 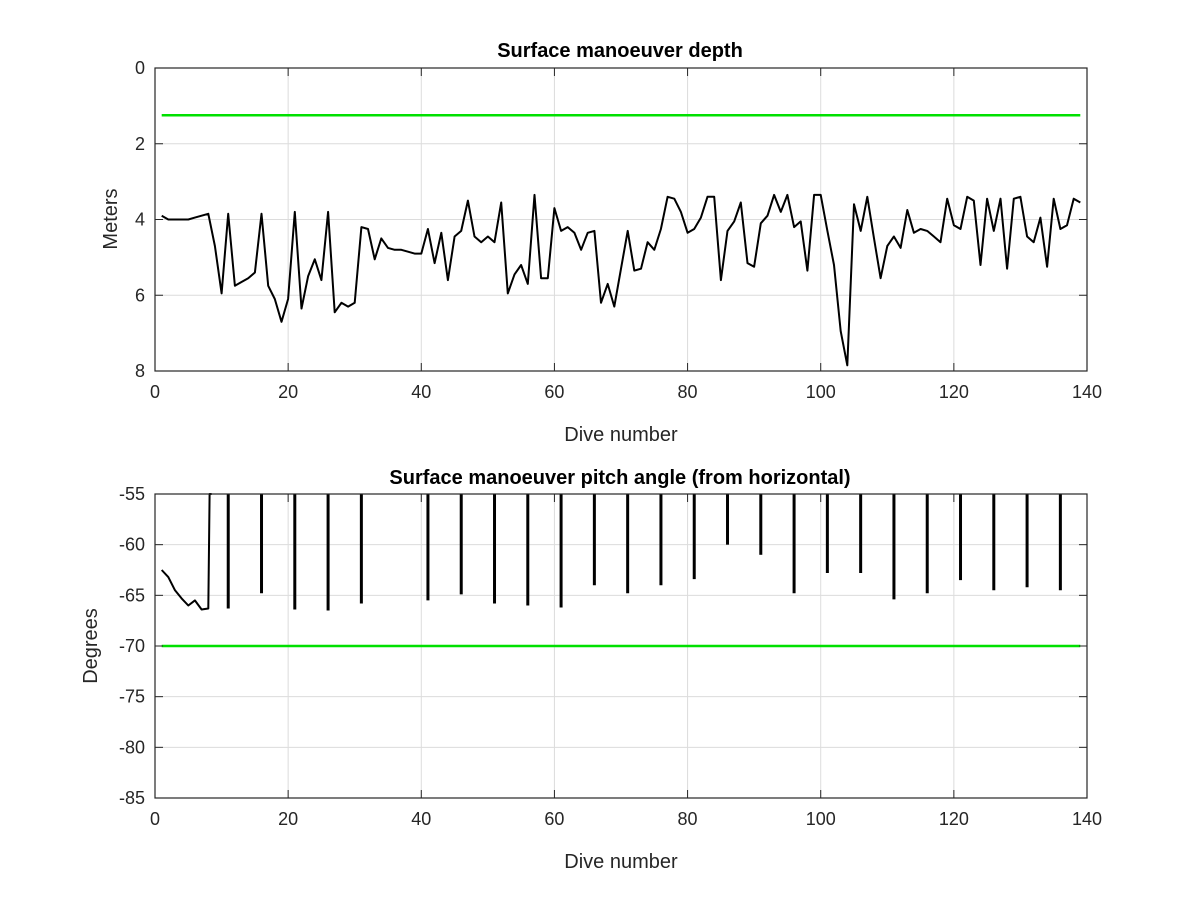 I want to click on y-tick-label: 2, so click(x=140, y=144).